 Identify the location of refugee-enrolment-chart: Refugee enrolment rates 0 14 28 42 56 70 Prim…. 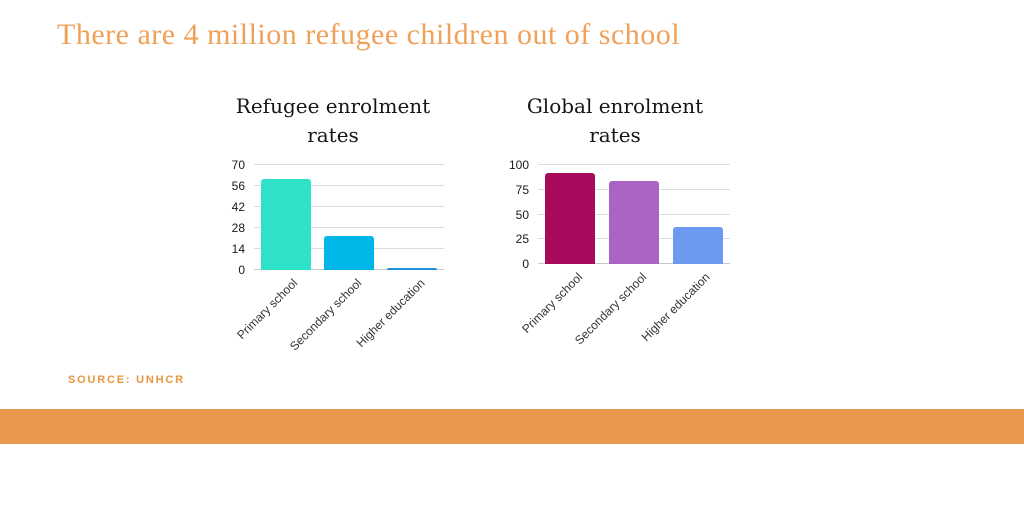
(333, 227).